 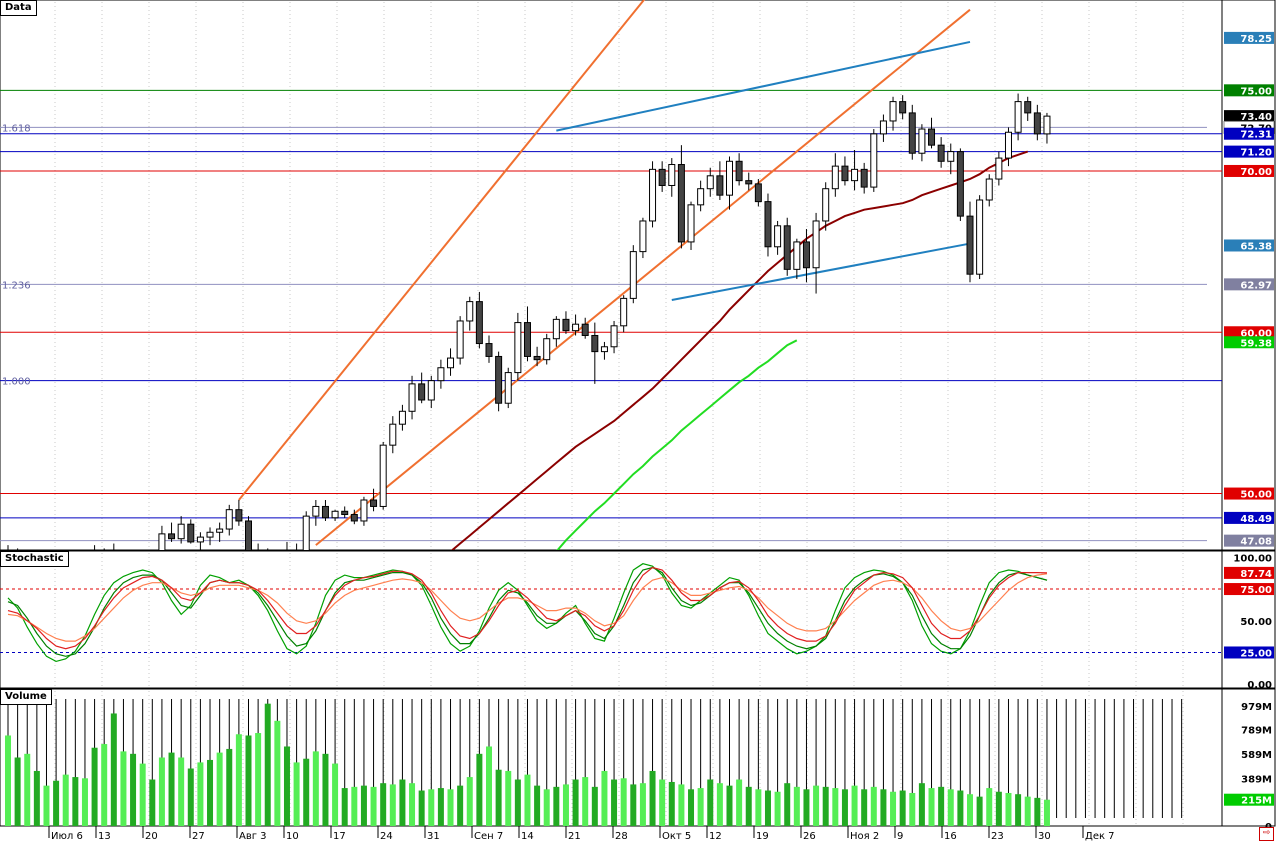 I want to click on x-tick-label: 26, so click(x=809, y=836).